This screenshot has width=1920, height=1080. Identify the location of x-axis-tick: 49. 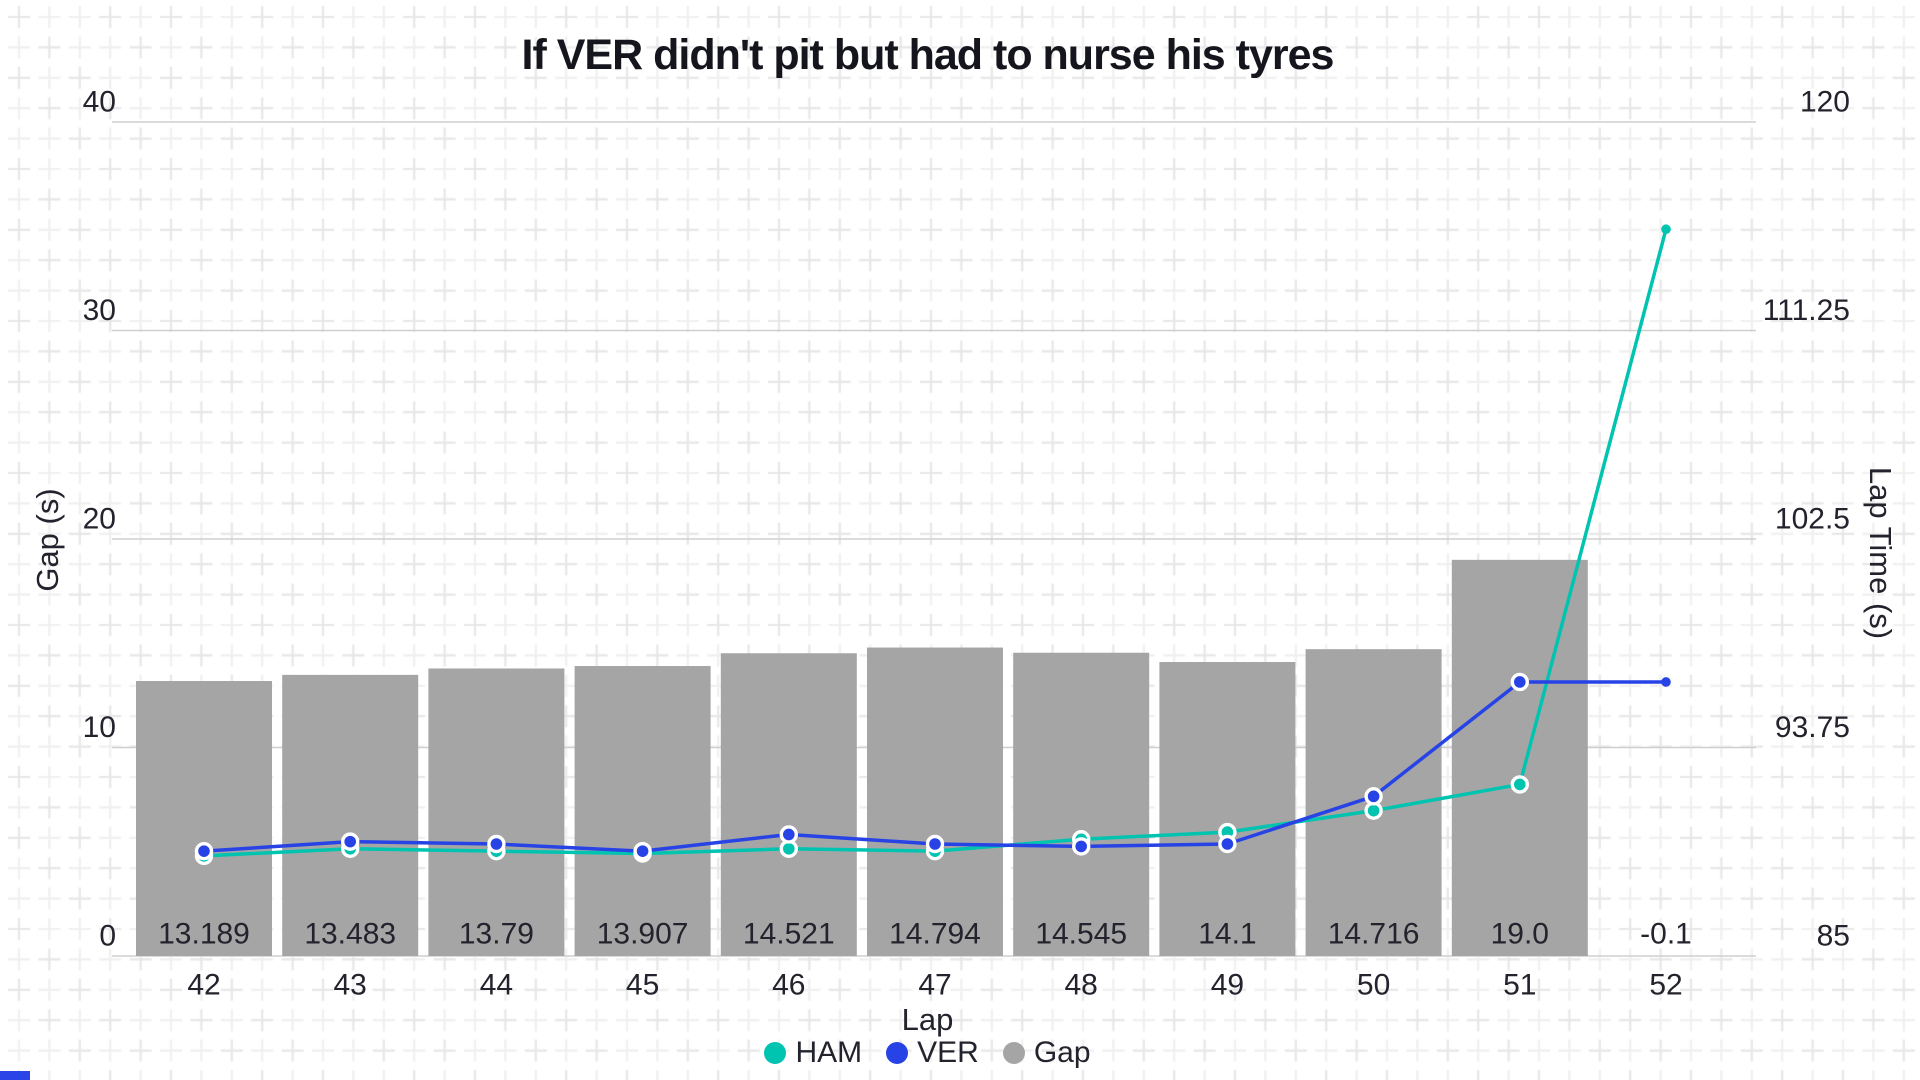
(1227, 985).